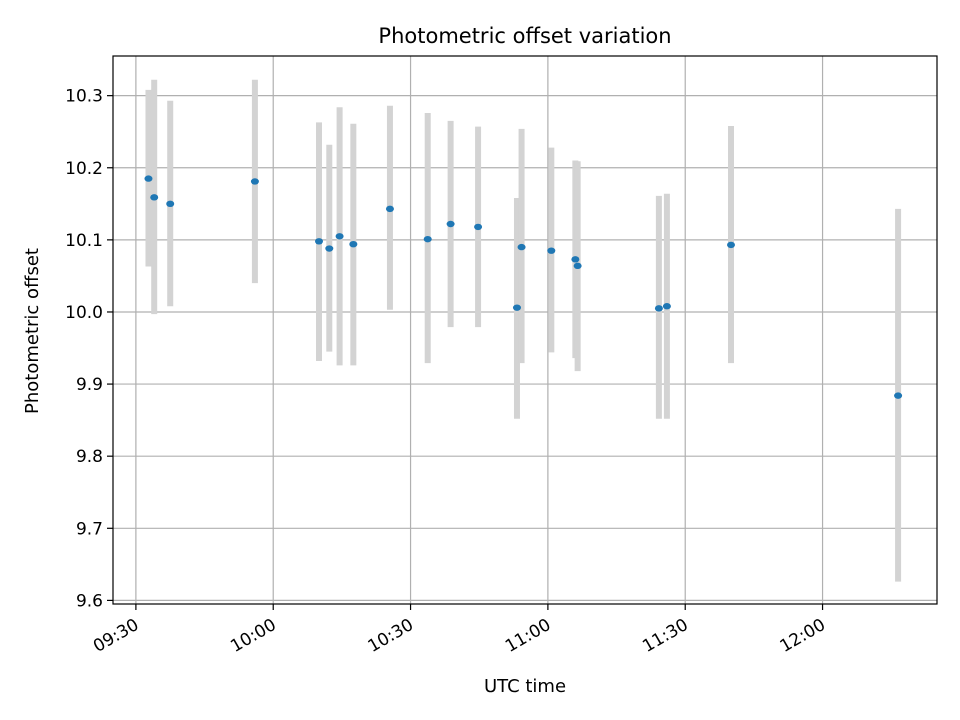  Describe the element at coordinates (84, 169) in the screenshot. I see `y-tick-label: 10.2` at that location.